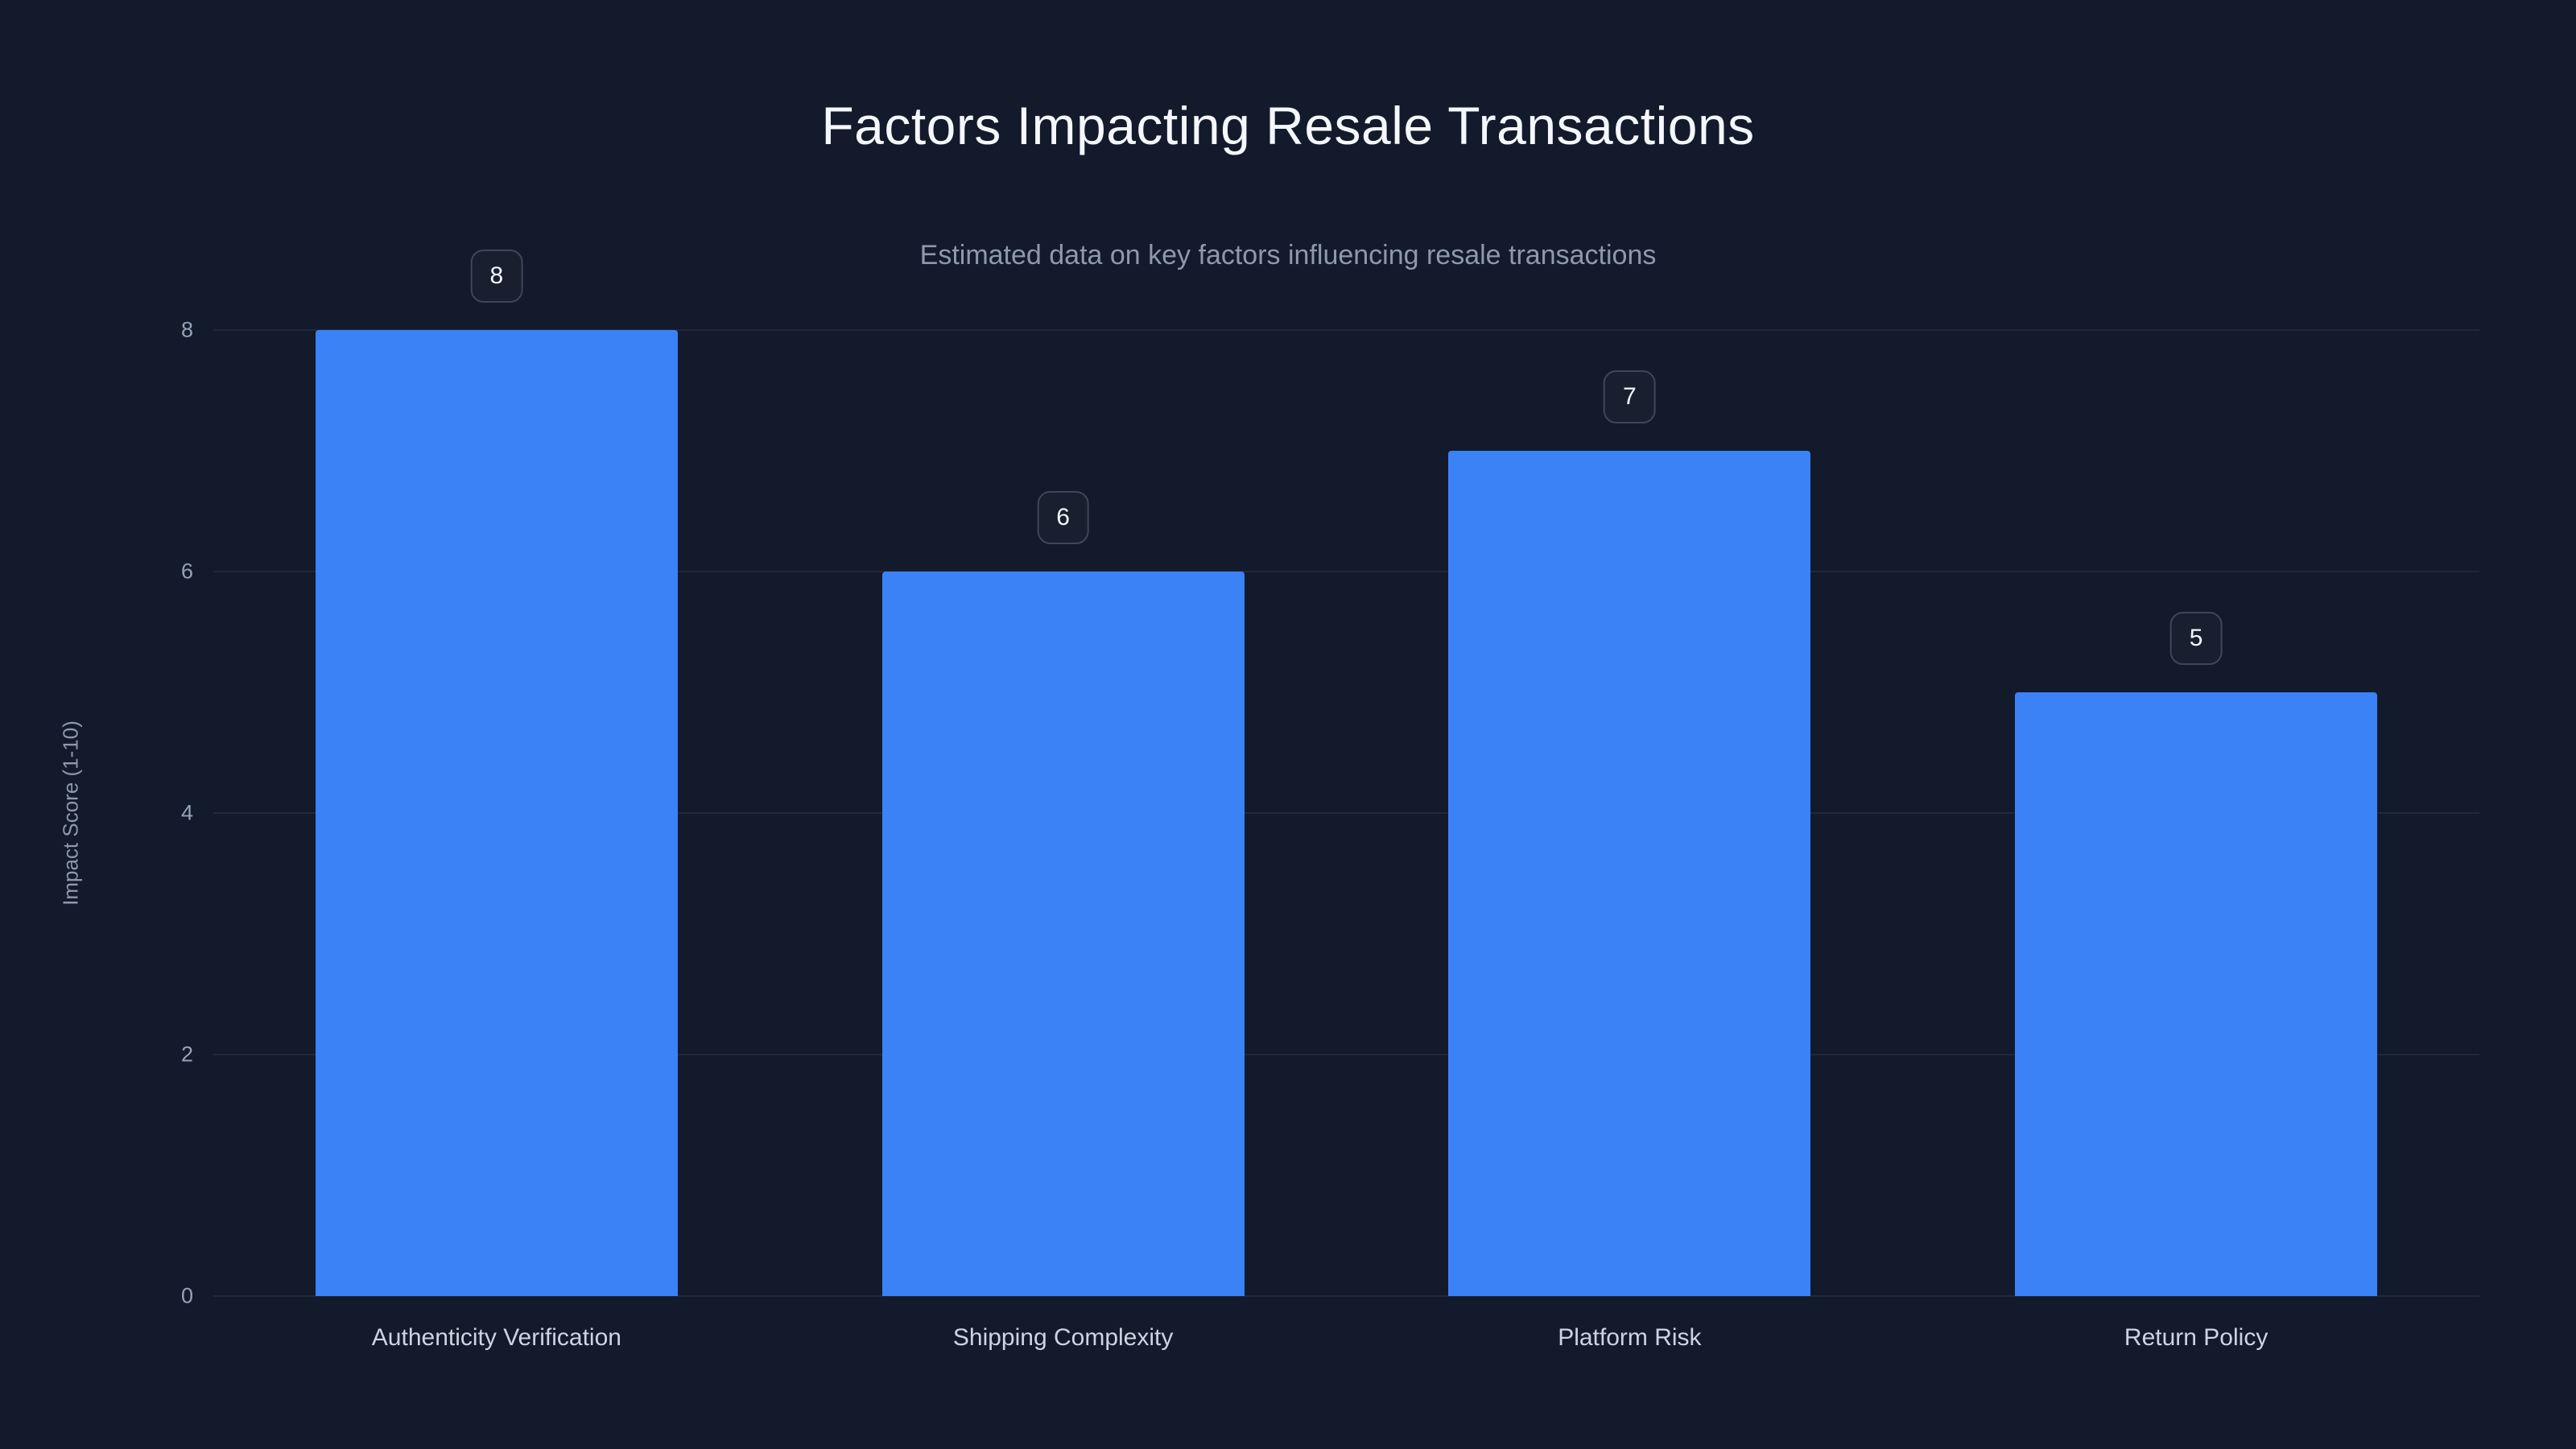 Image resolution: width=2576 pixels, height=1449 pixels. Describe the element at coordinates (1063, 517) in the screenshot. I see `value-badge: 6` at that location.